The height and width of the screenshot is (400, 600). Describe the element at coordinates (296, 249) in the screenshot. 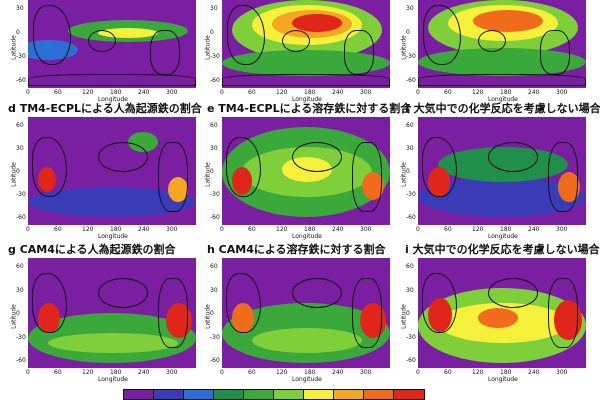

I see `panel-title-h: h CAM4による溶存鉄に対する割合` at that location.